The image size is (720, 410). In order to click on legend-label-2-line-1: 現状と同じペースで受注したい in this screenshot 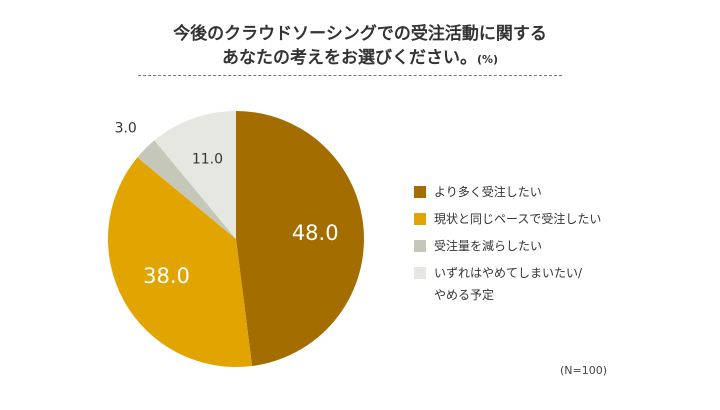, I will do `click(518, 219)`.